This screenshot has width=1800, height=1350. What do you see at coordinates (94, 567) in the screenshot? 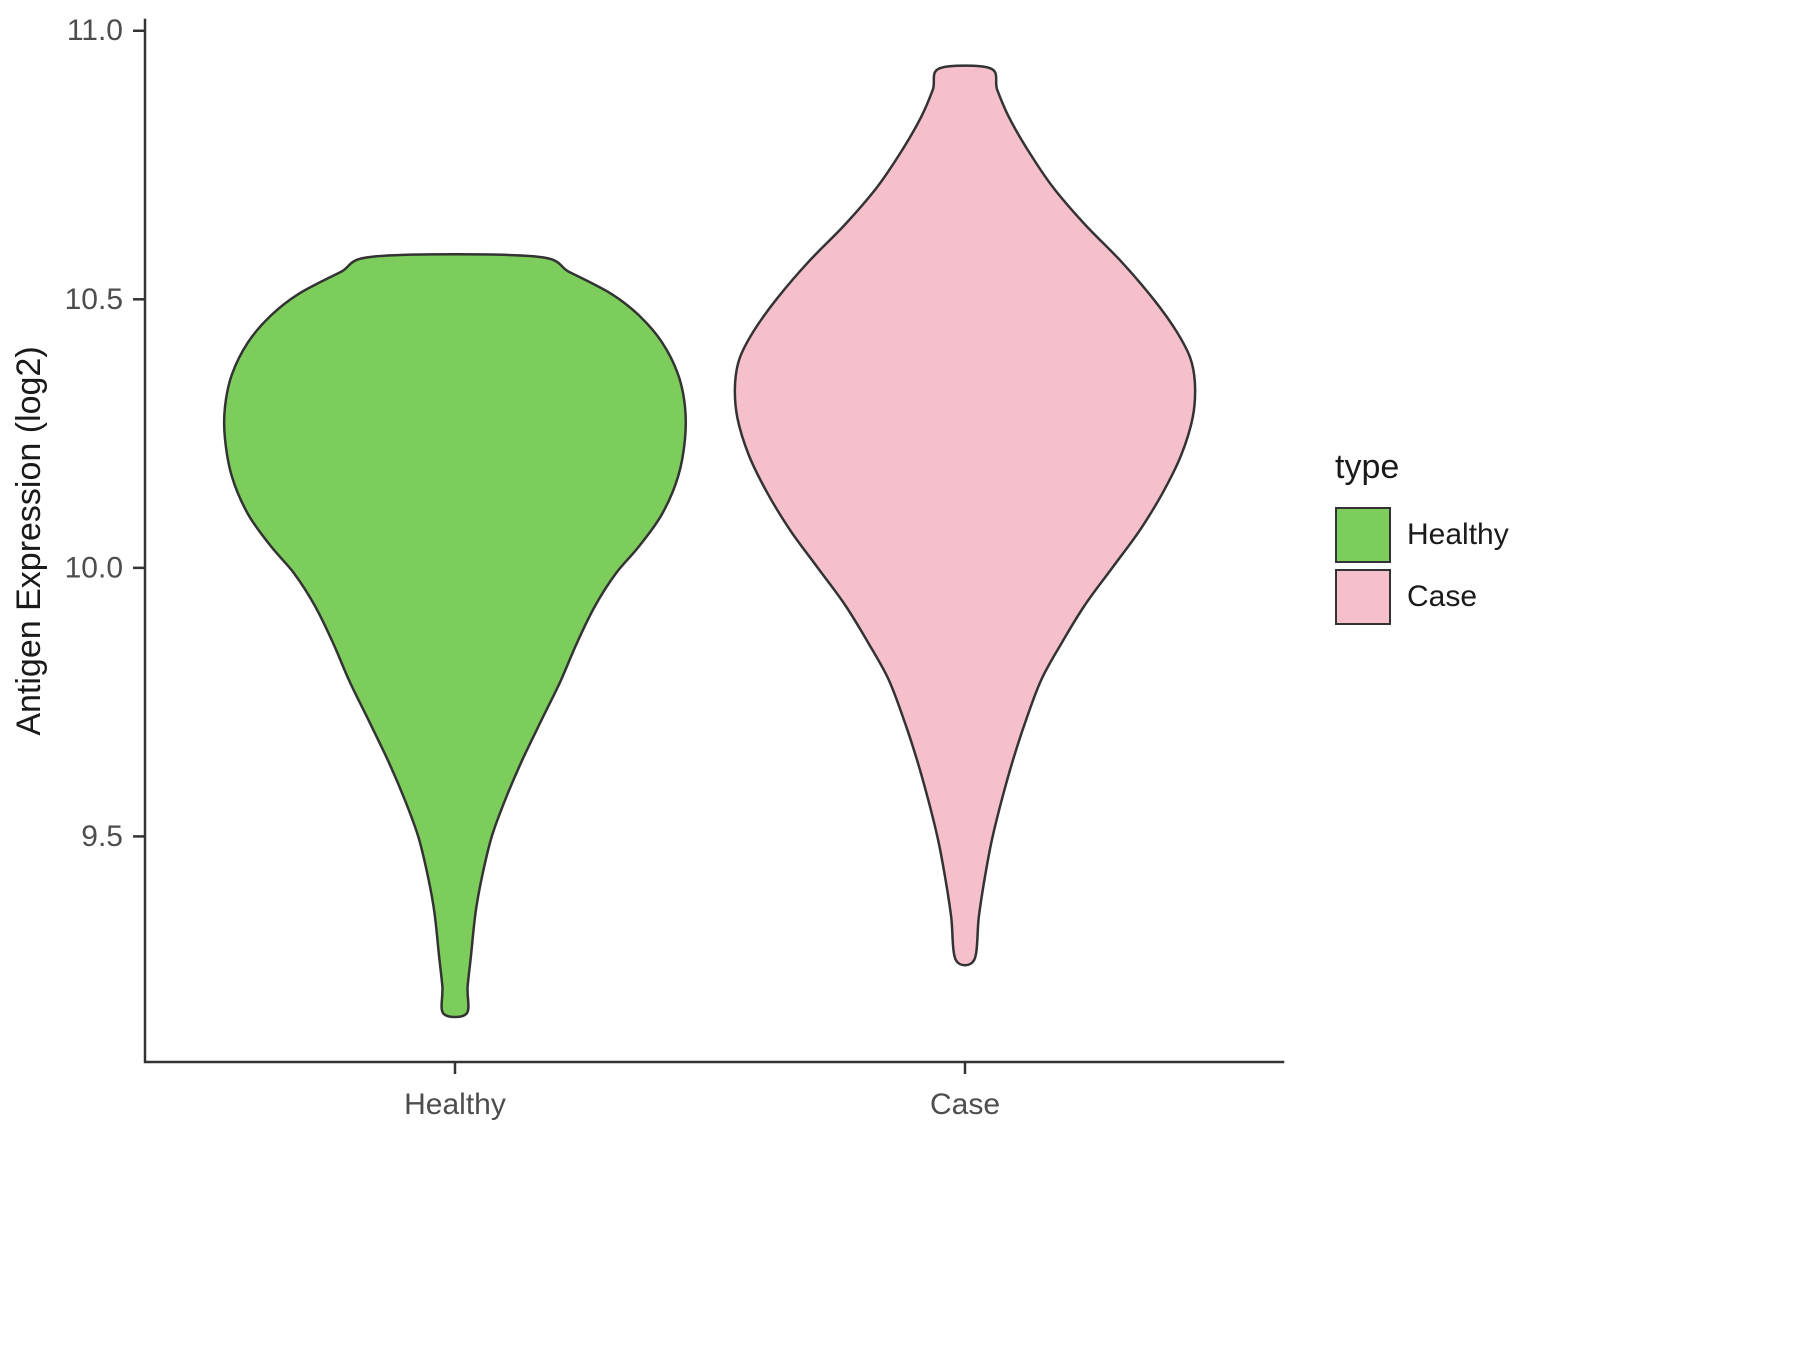
I see `y-tick-label: 10.0` at bounding box center [94, 567].